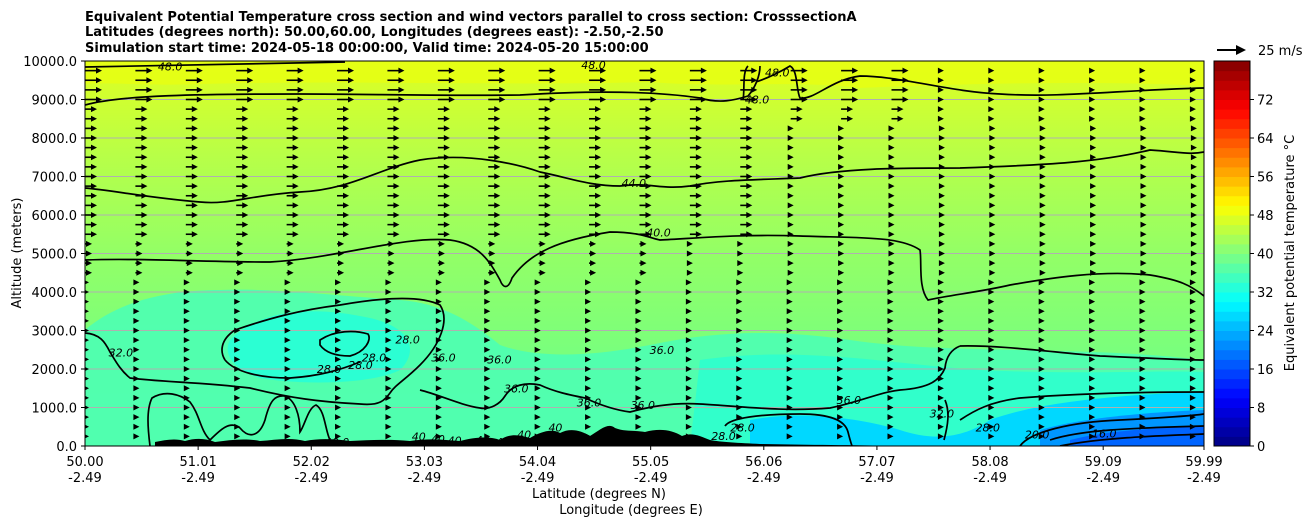 The height and width of the screenshot is (526, 1308). What do you see at coordinates (1241, 50) in the screenshot?
I see `quiver-key-arrow-head` at bounding box center [1241, 50].